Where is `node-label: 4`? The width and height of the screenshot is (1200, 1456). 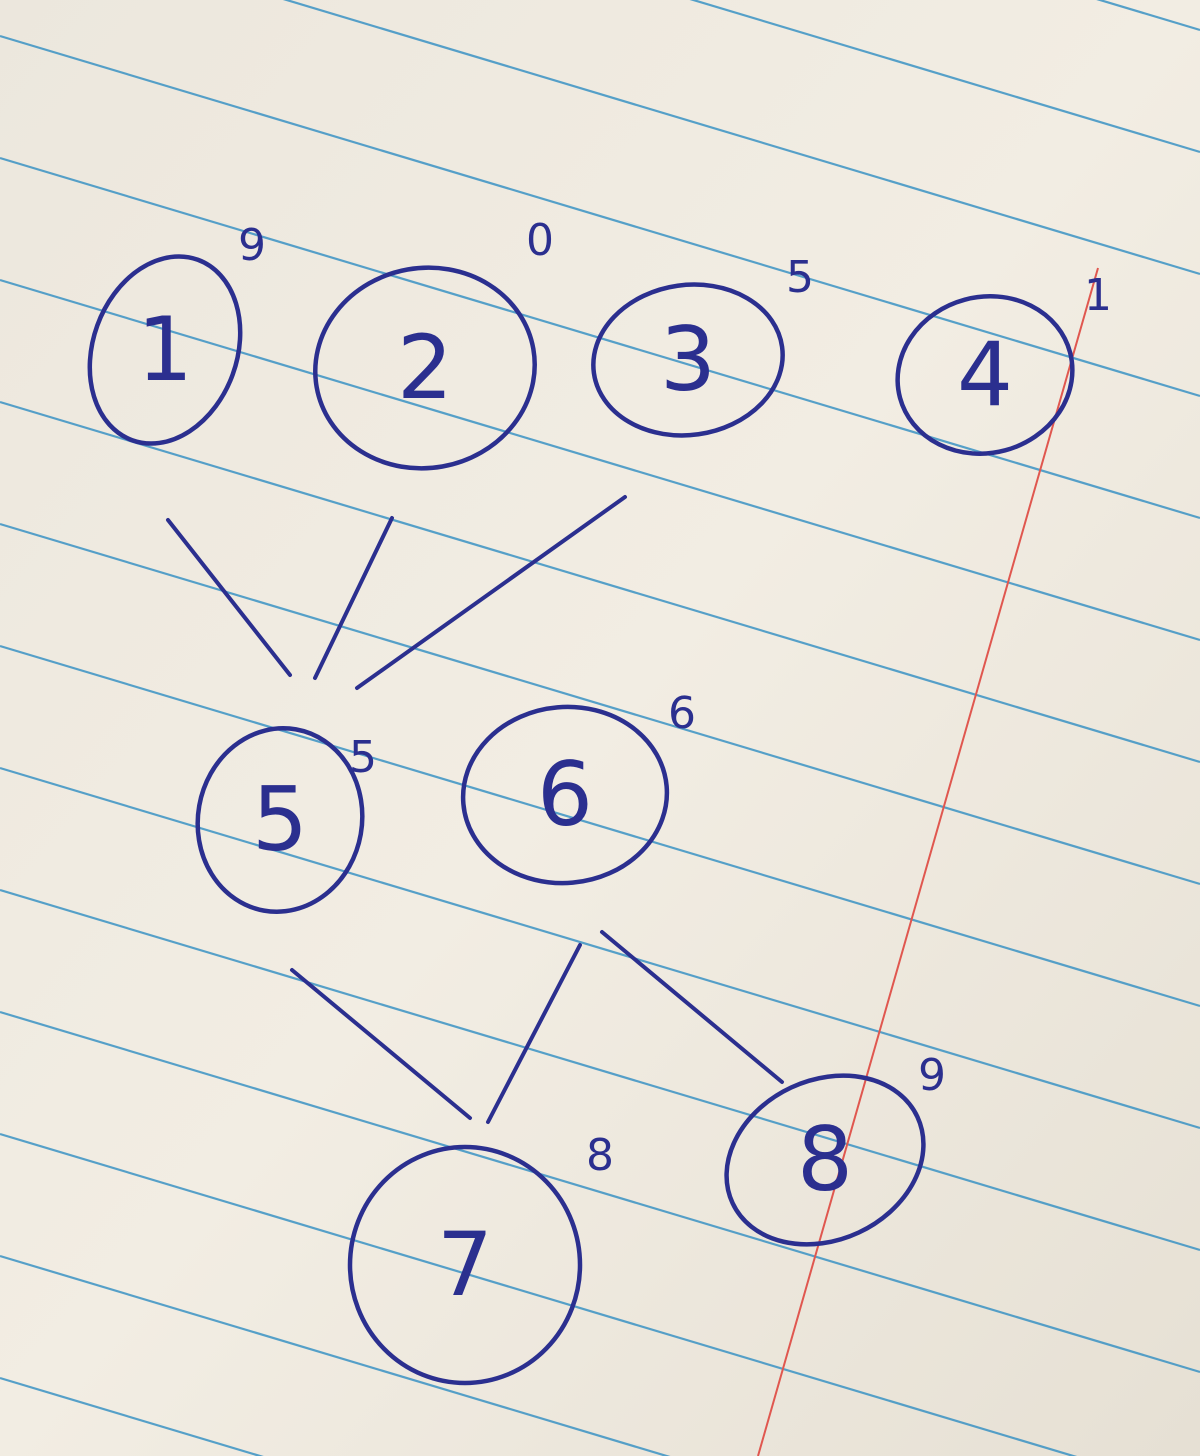
node-label: 4 is located at coordinates (985, 374).